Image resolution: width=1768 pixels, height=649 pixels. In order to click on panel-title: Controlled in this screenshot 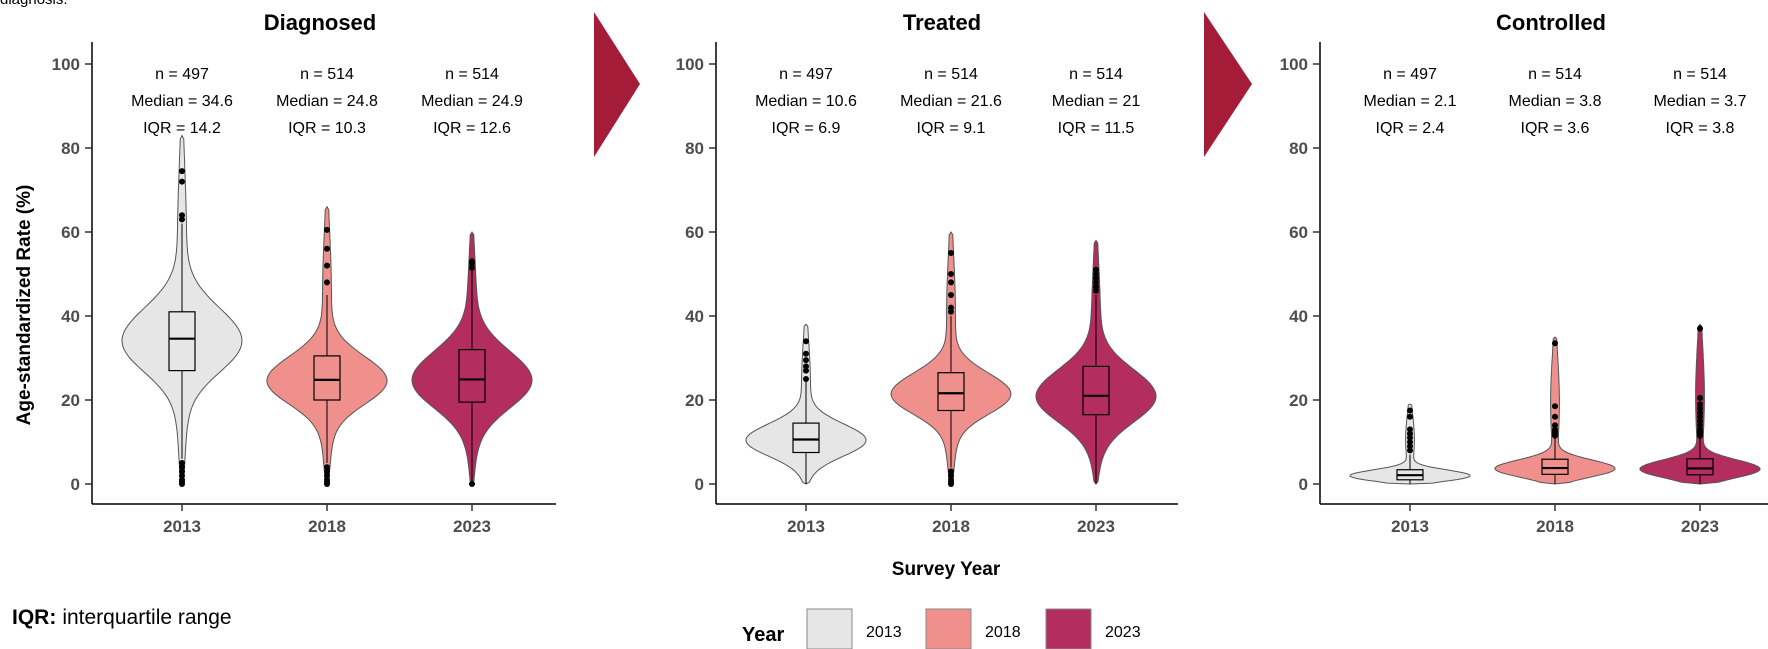, I will do `click(1551, 22)`.